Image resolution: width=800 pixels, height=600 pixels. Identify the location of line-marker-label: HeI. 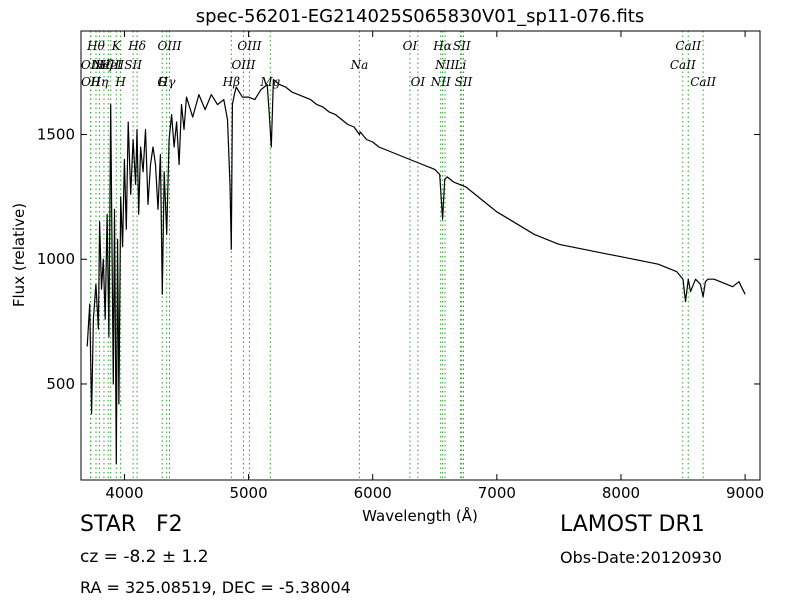
(111, 65).